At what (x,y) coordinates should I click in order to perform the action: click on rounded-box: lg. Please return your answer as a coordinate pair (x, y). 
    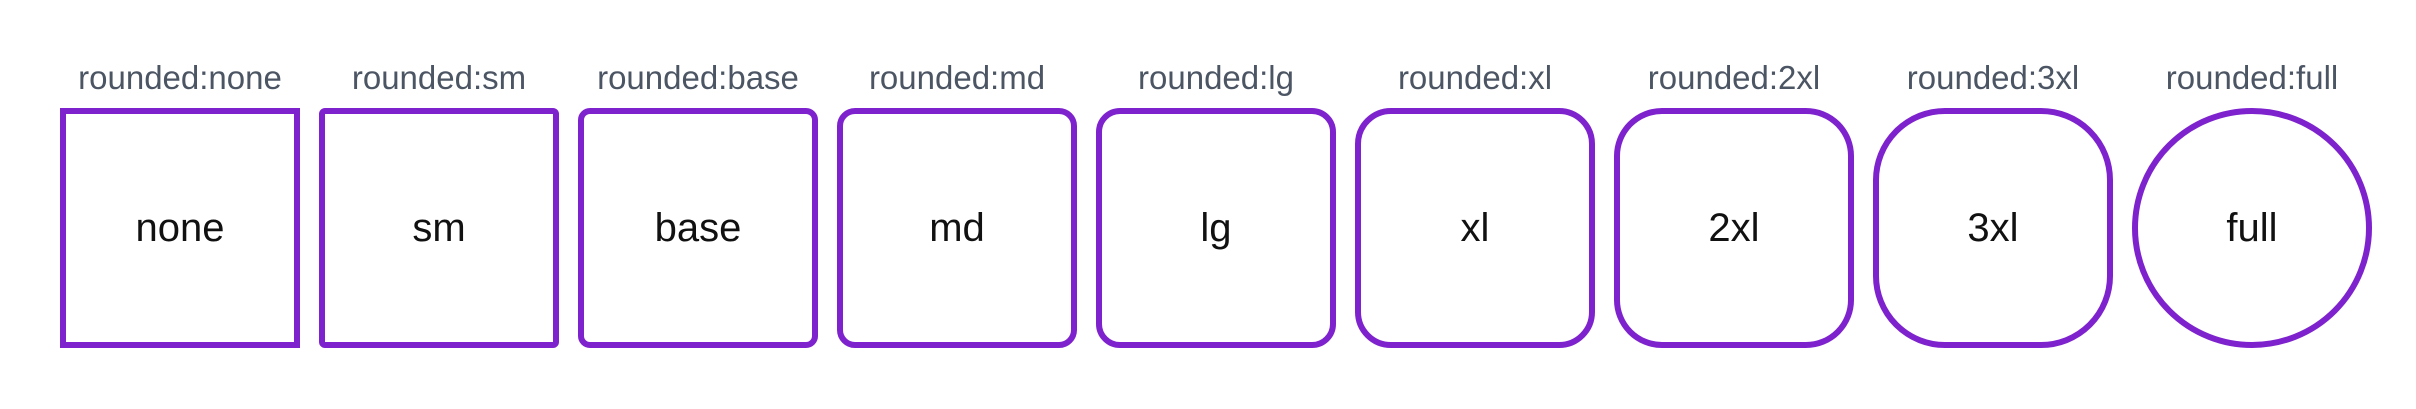
    Looking at the image, I should click on (1216, 228).